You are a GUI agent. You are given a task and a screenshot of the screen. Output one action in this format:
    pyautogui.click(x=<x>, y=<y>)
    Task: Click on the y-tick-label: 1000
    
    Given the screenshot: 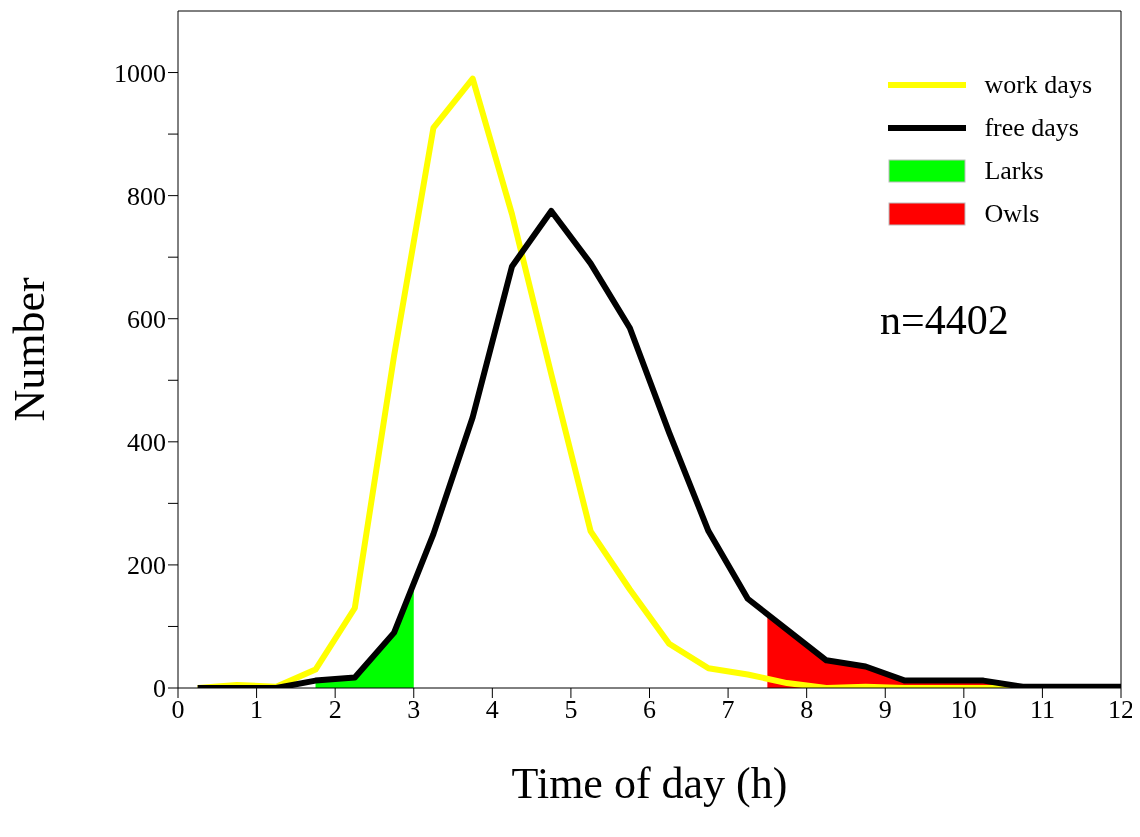 What is the action you would take?
    pyautogui.click(x=140, y=73)
    